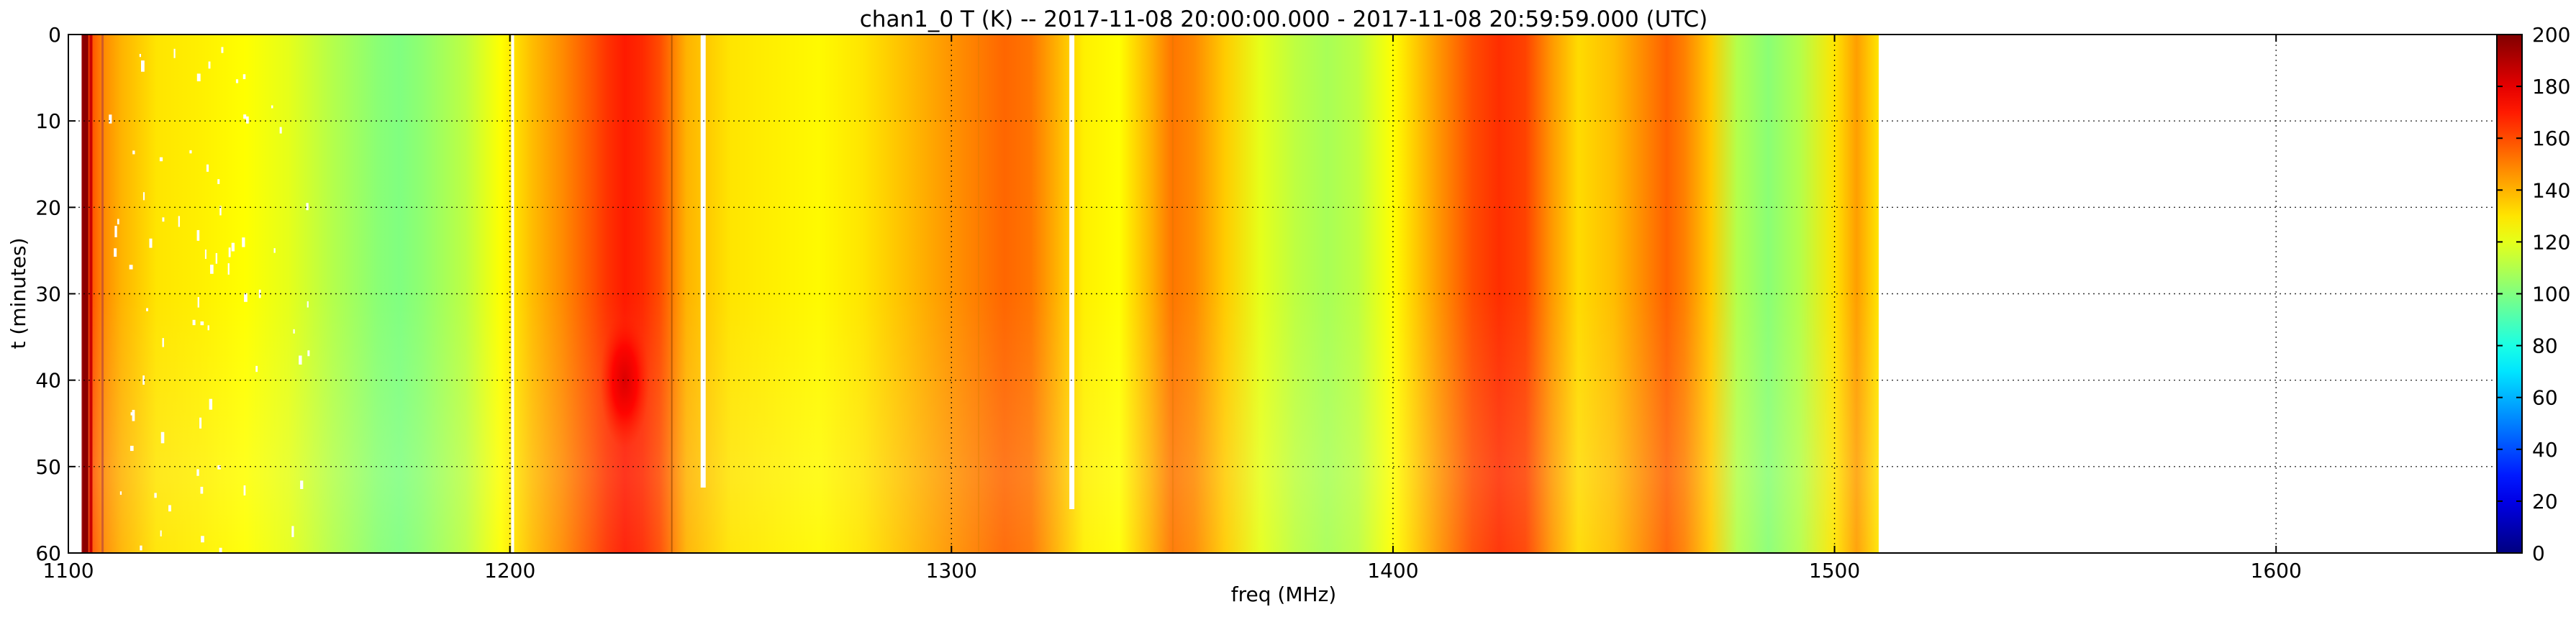 Image resolution: width=2576 pixels, height=617 pixels. What do you see at coordinates (54, 35) in the screenshot?
I see `y-tick-label: 0` at bounding box center [54, 35].